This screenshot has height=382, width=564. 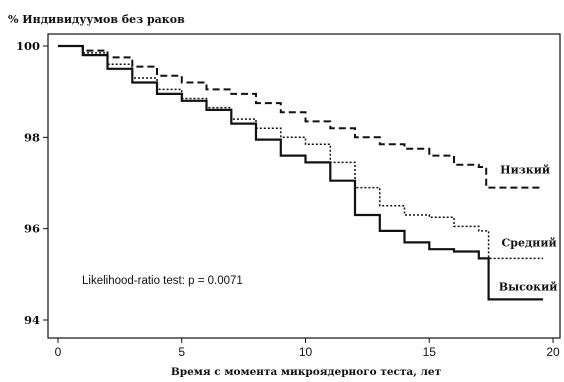 I want to click on chart-title: % Индивидуумов без раков, so click(x=96, y=19).